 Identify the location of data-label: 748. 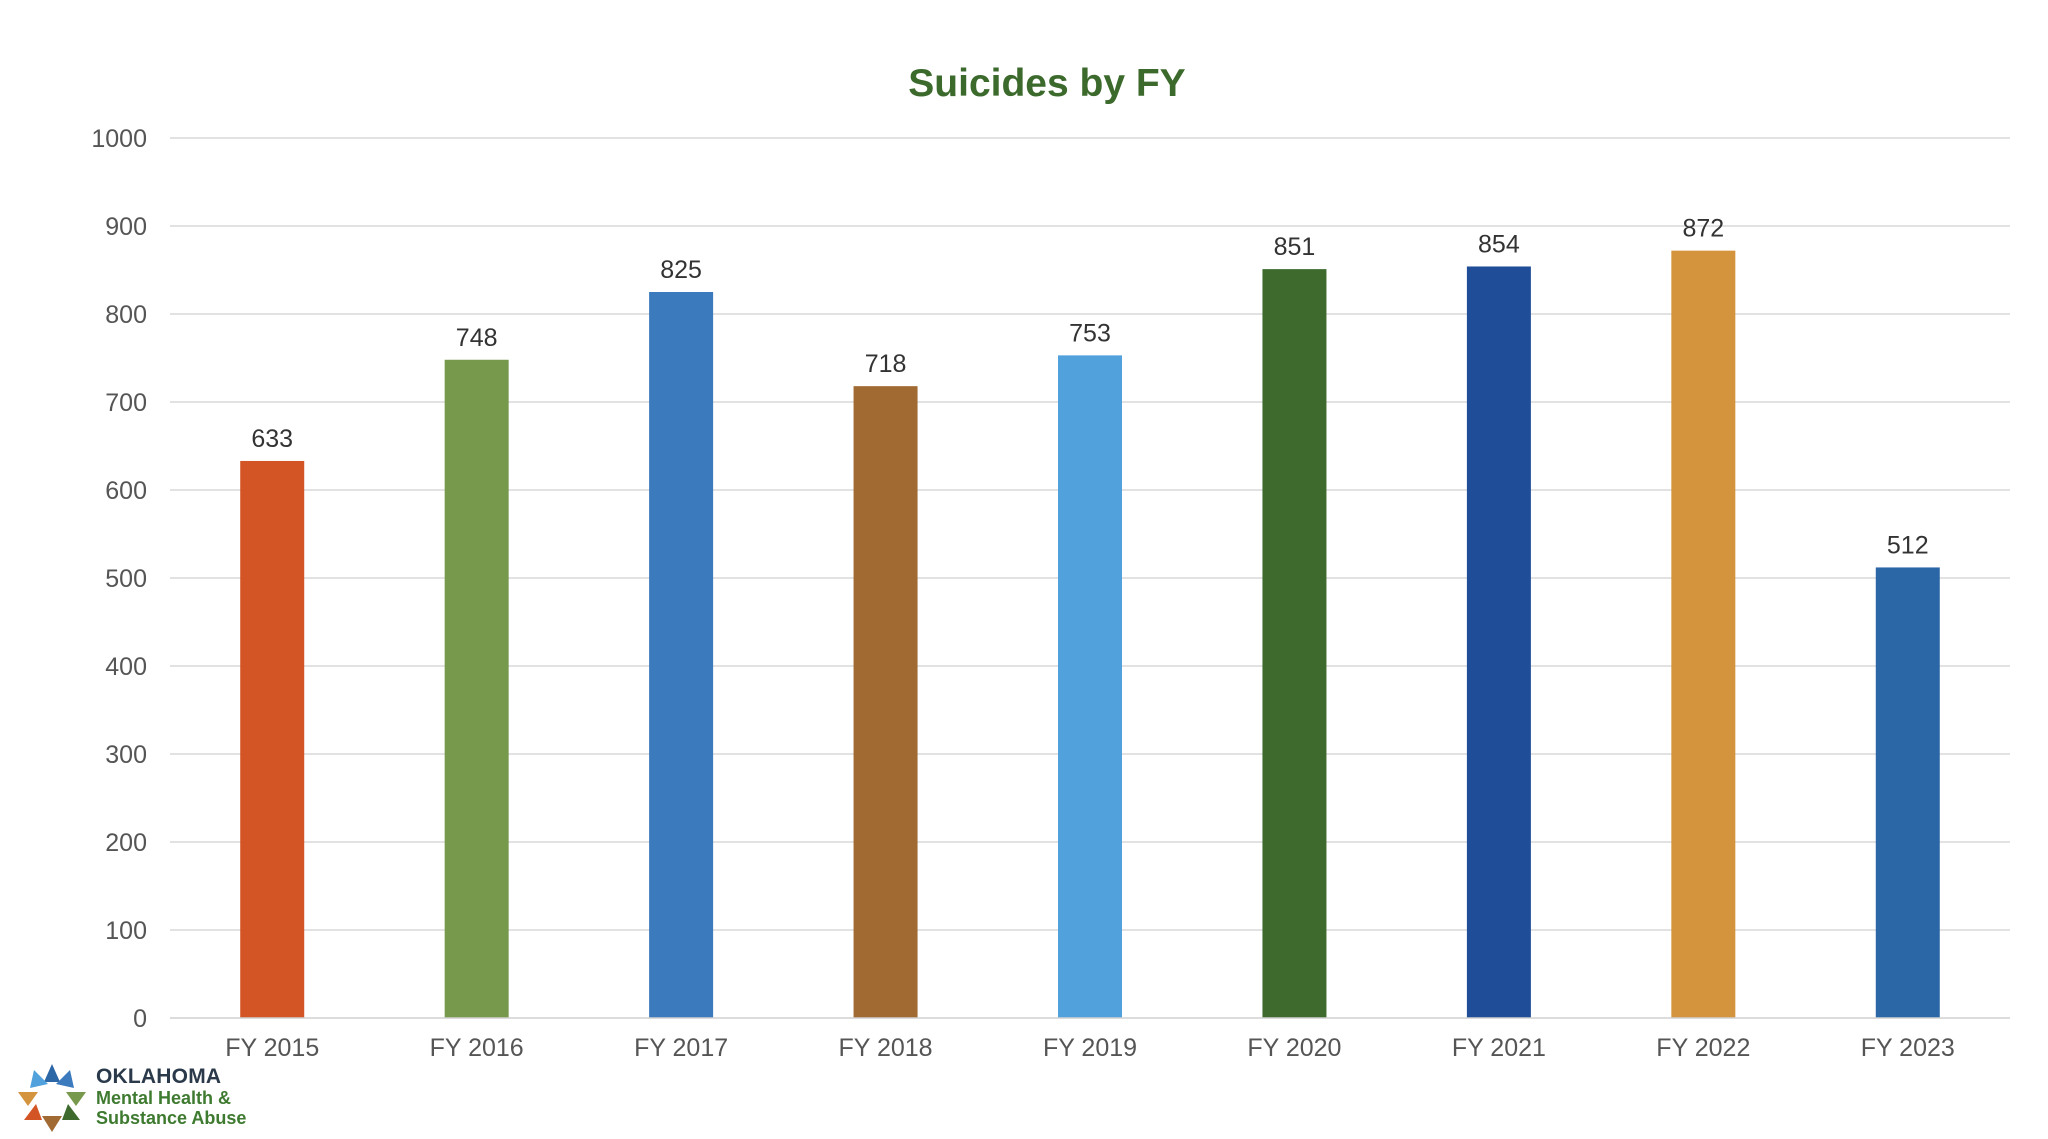
(477, 338).